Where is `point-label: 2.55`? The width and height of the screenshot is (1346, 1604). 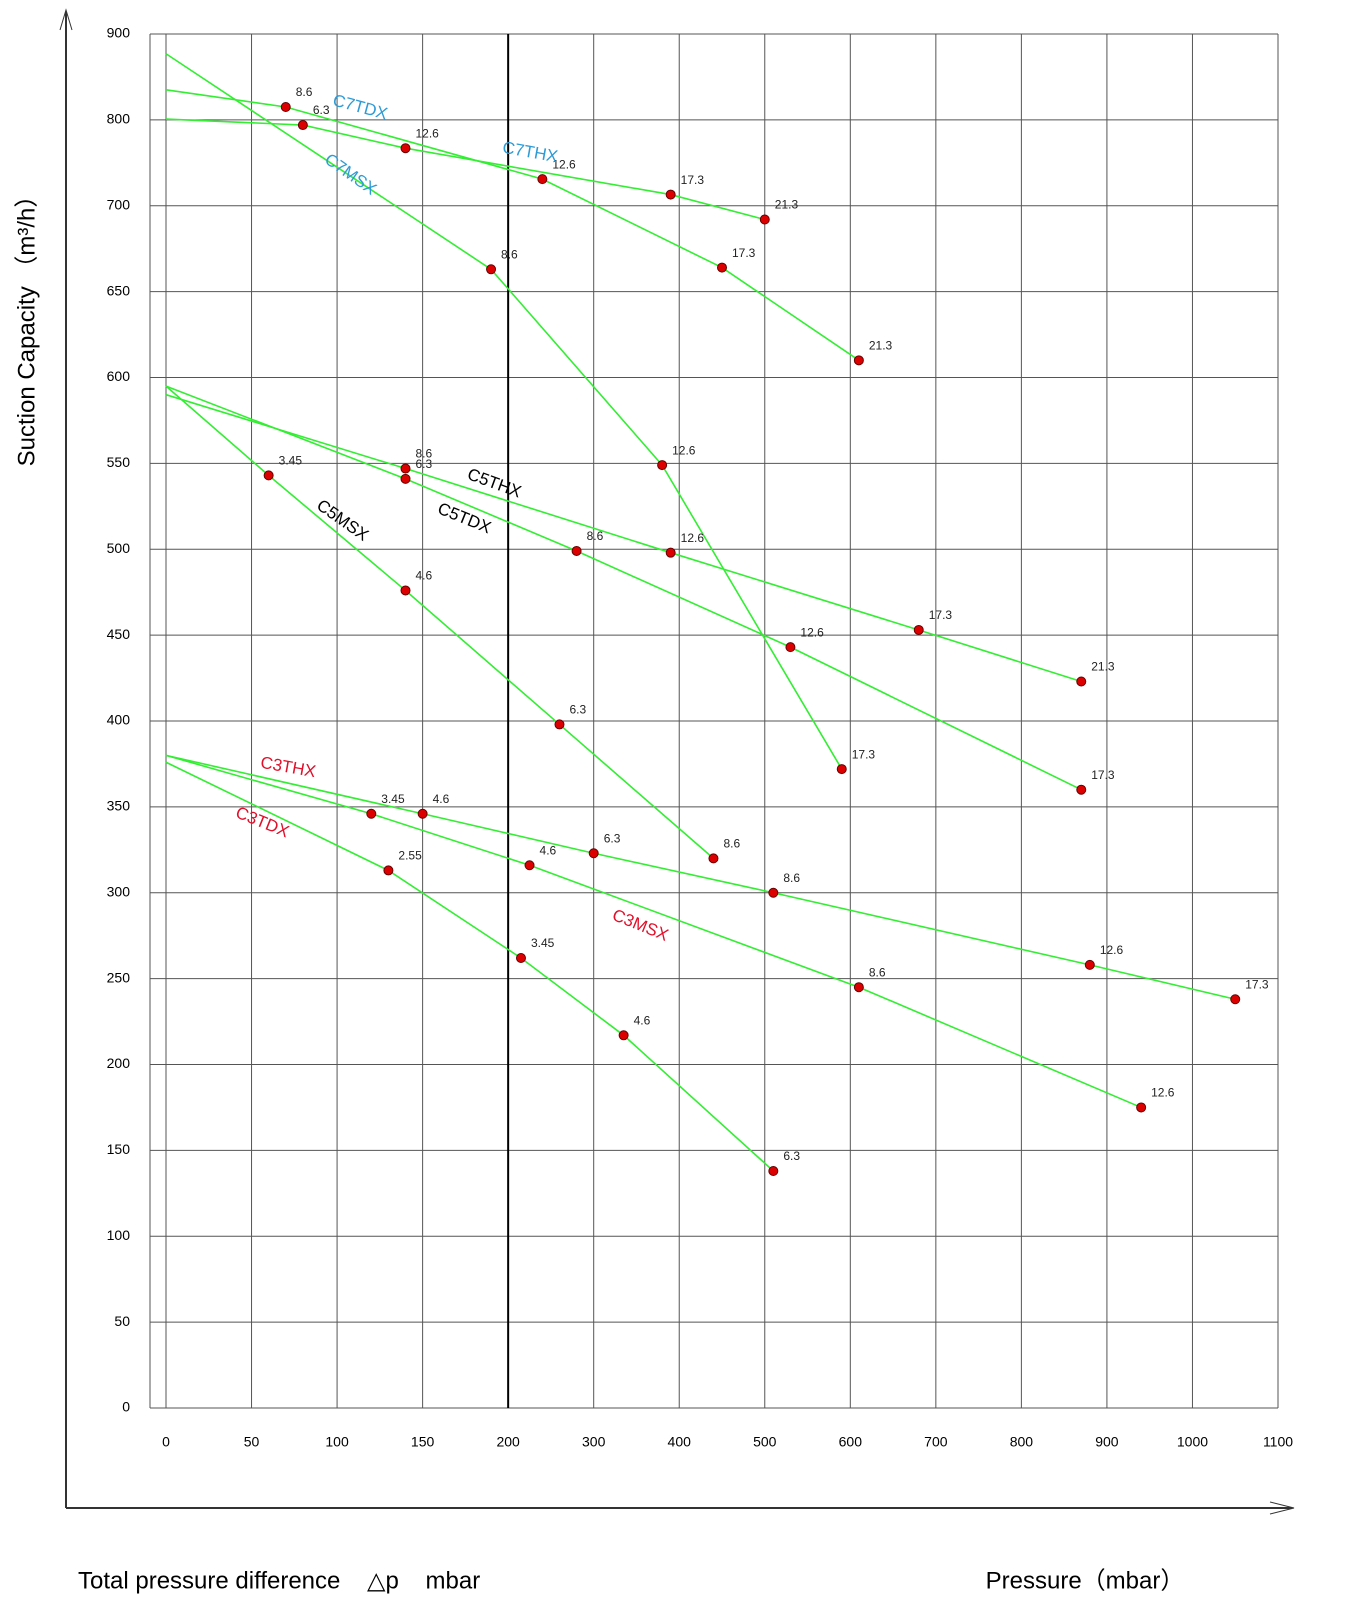
point-label: 2.55 is located at coordinates (410, 856).